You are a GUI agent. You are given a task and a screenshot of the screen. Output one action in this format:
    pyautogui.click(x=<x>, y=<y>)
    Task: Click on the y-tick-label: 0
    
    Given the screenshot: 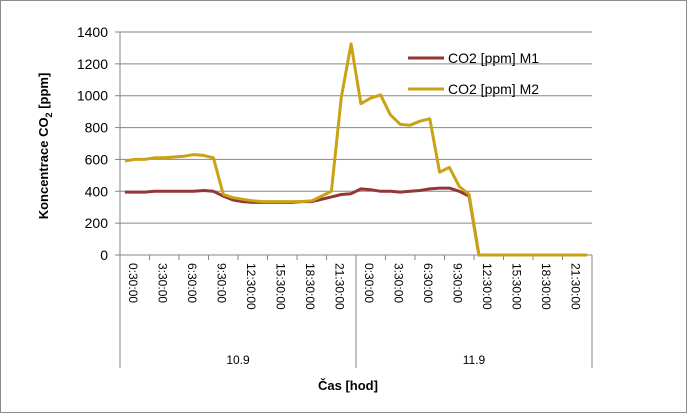 What is the action you would take?
    pyautogui.click(x=104, y=255)
    